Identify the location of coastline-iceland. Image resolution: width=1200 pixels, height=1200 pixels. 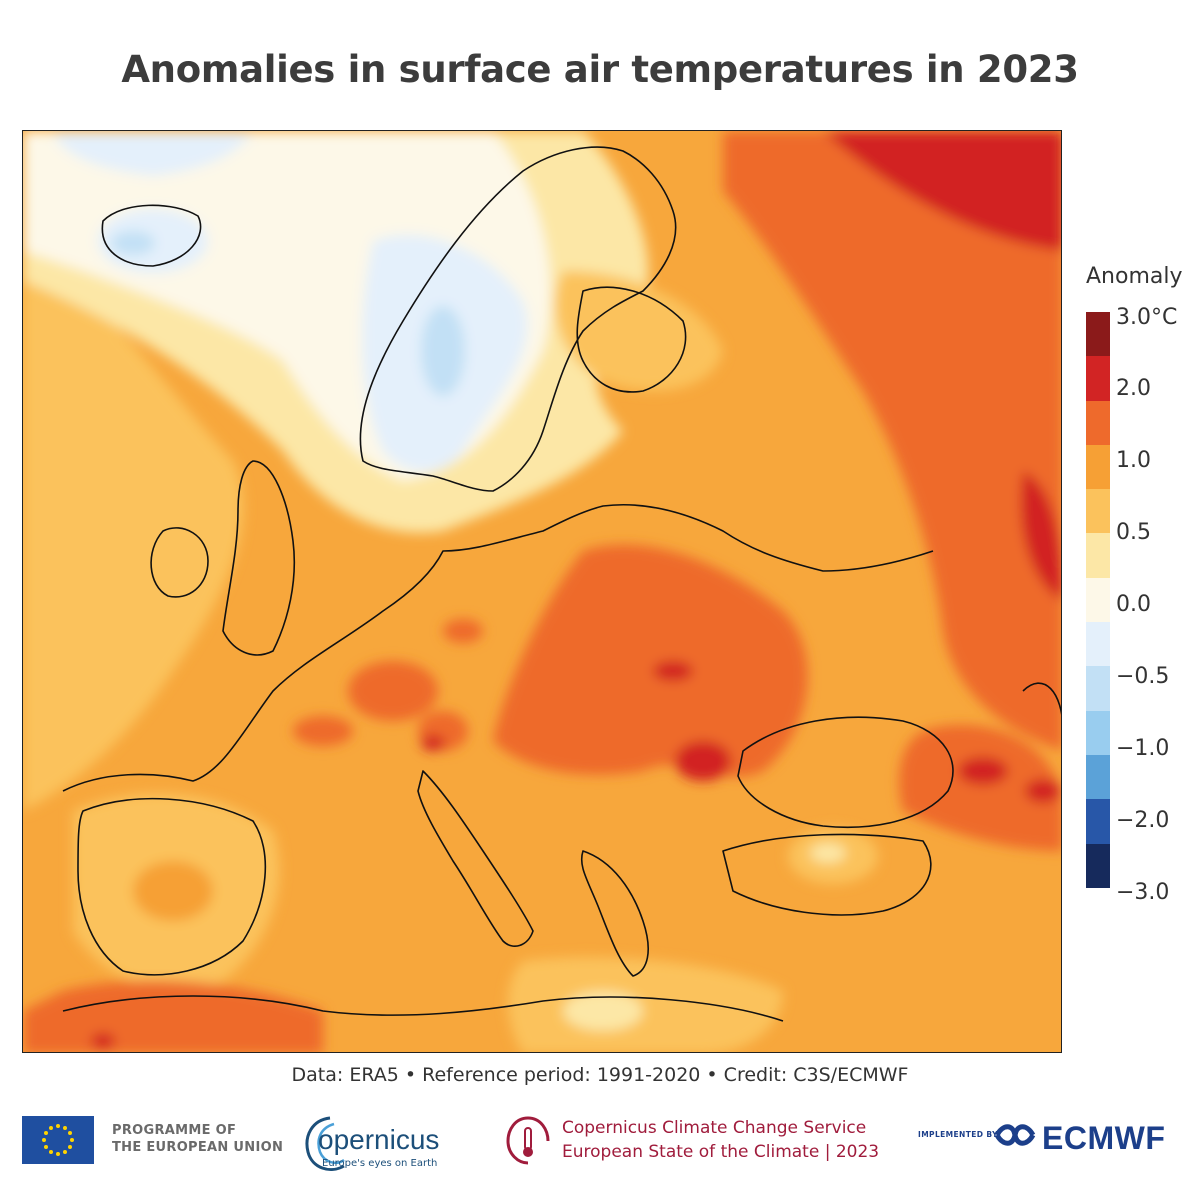
(151, 235).